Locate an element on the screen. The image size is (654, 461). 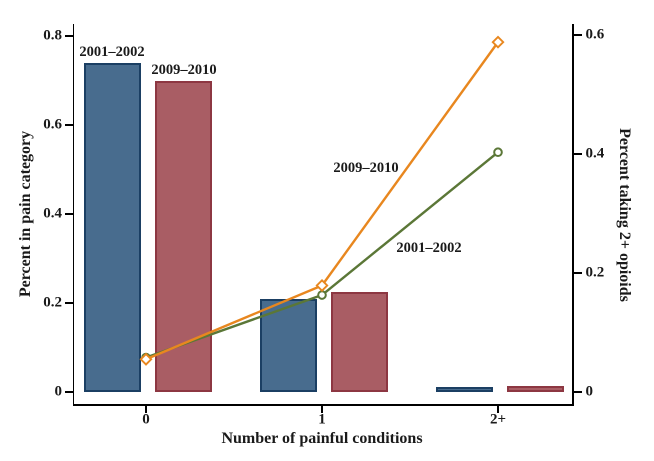
bar-series-2001-2002-category-2+ is located at coordinates (464, 389).